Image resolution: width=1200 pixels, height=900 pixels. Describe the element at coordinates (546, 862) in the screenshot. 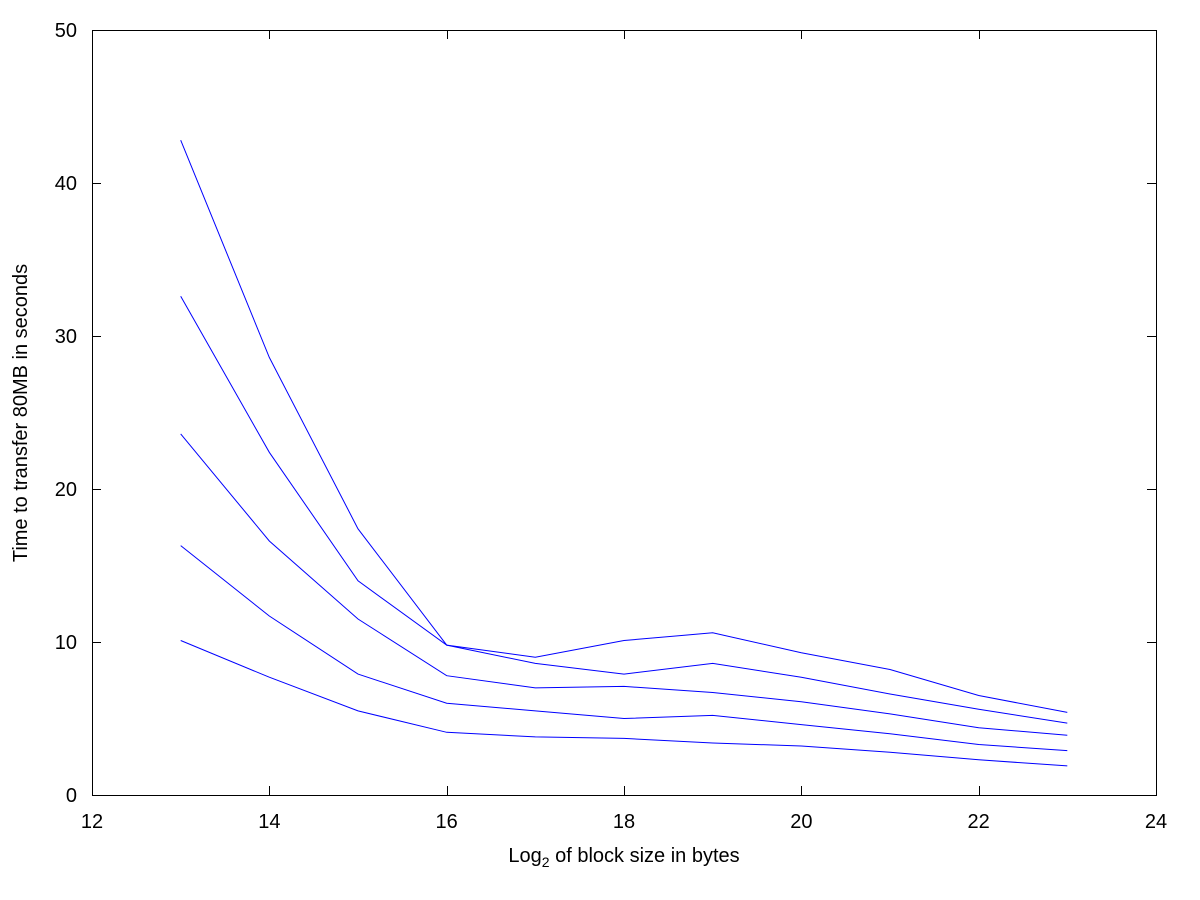

I see `x-axis-label-subscript: 2` at that location.